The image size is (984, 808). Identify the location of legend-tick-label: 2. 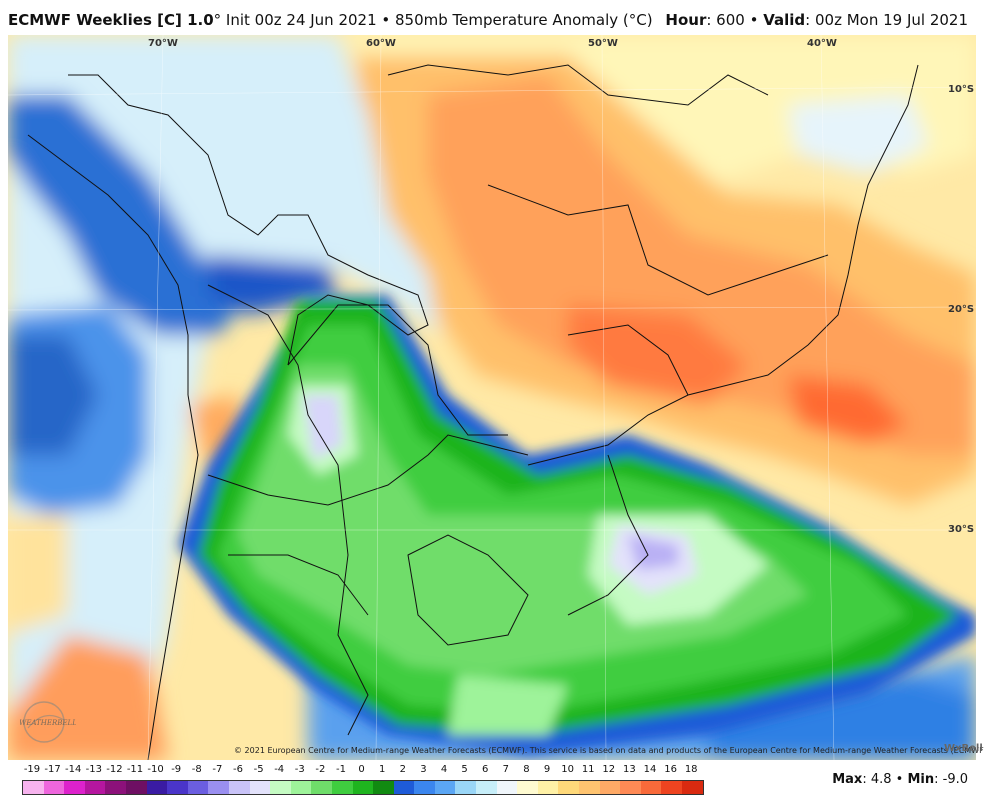
(402, 769).